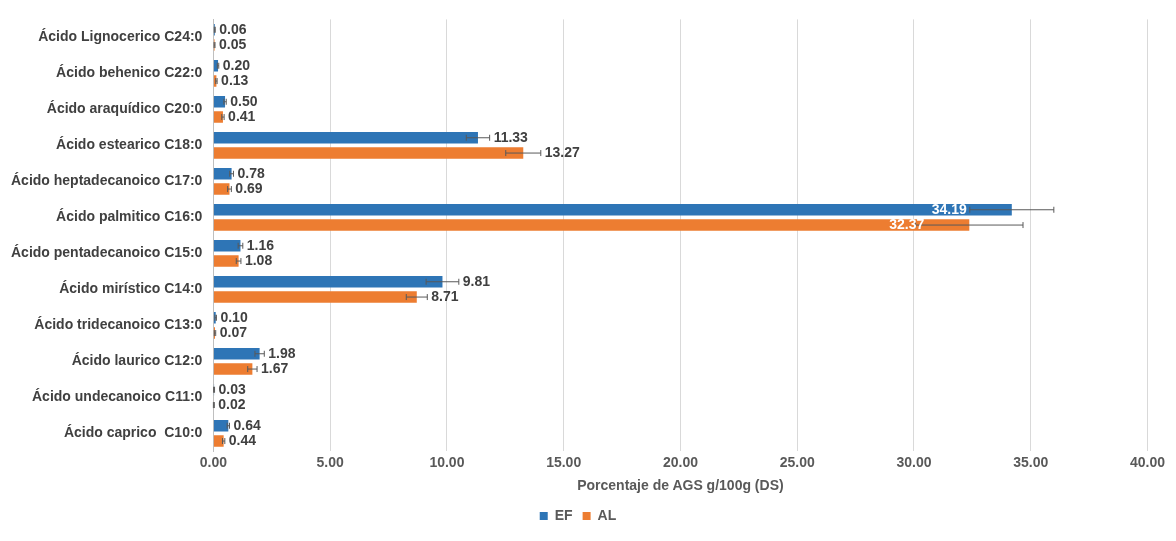 Image resolution: width=1176 pixels, height=541 pixels. What do you see at coordinates (445, 295) in the screenshot?
I see `data-label: 8.71` at bounding box center [445, 295].